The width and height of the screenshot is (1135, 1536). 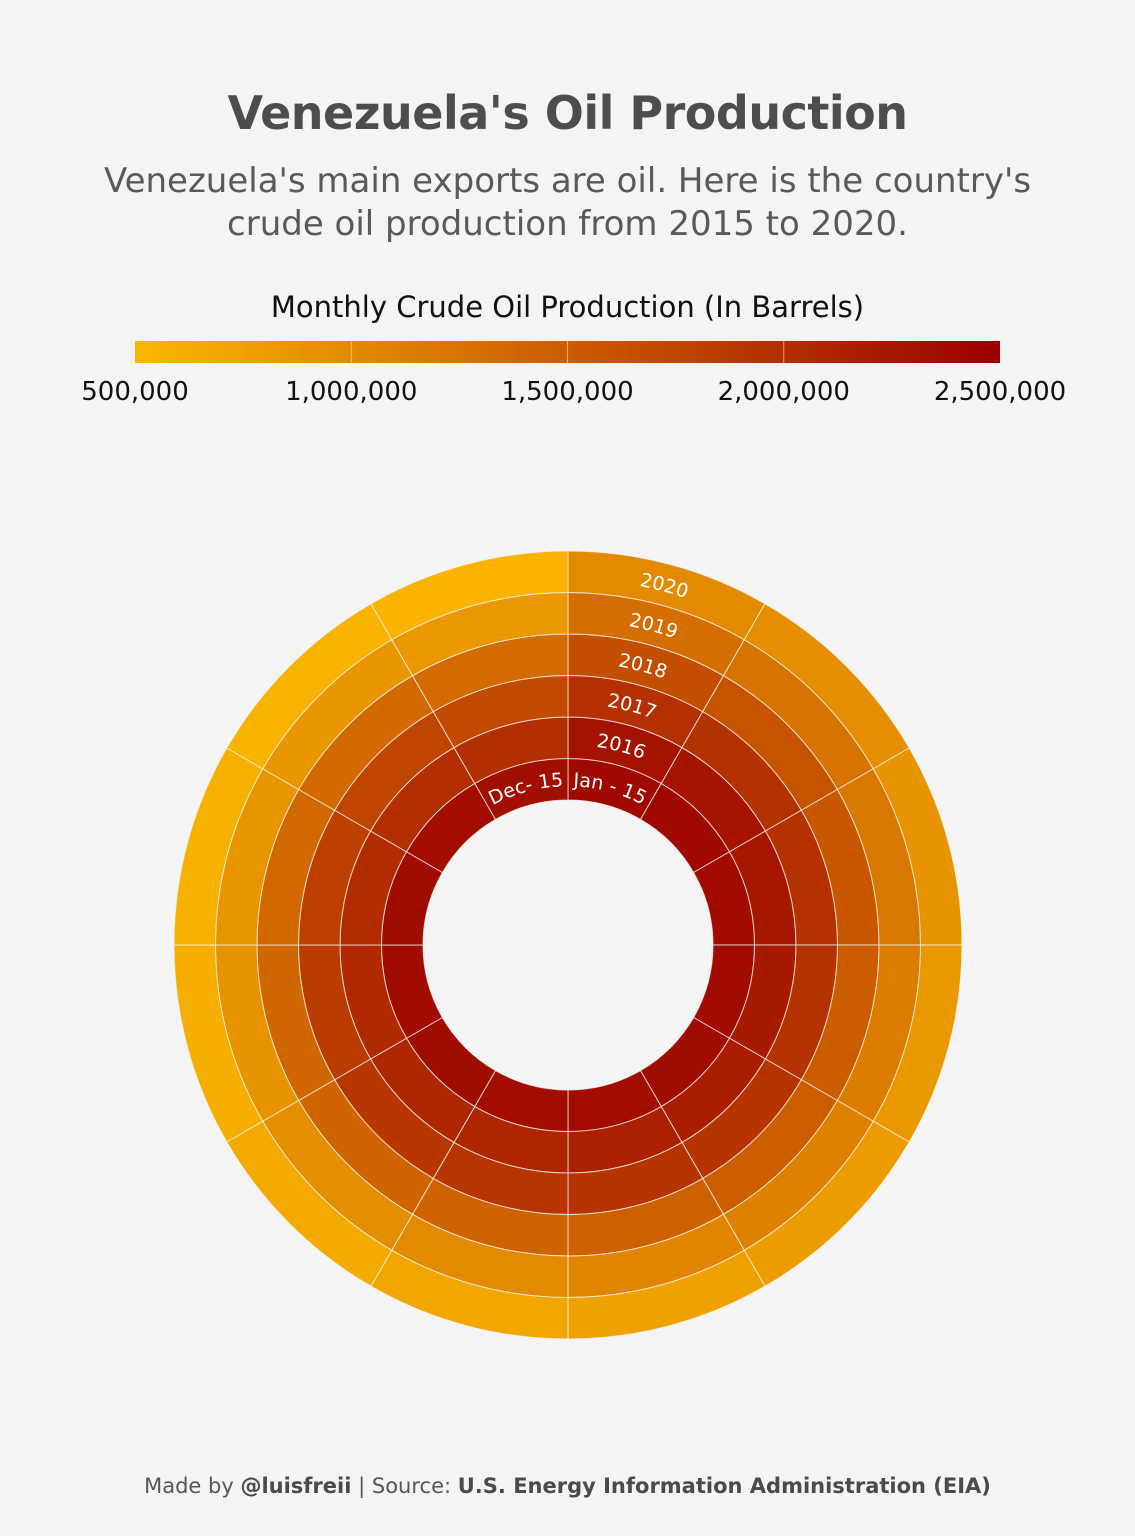 I want to click on footer-author: @luisfreii, so click(x=296, y=1486).